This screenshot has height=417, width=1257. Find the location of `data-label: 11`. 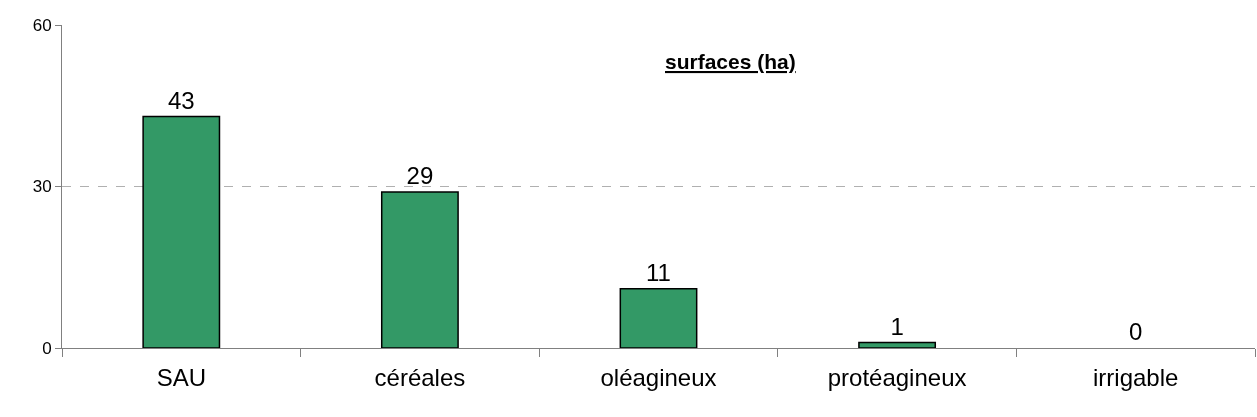

data-label: 11 is located at coordinates (658, 272).